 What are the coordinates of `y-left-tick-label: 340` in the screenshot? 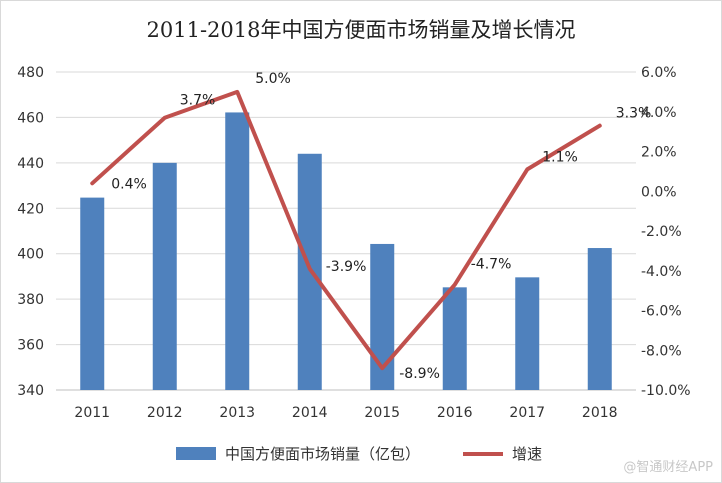 It's located at (30, 391).